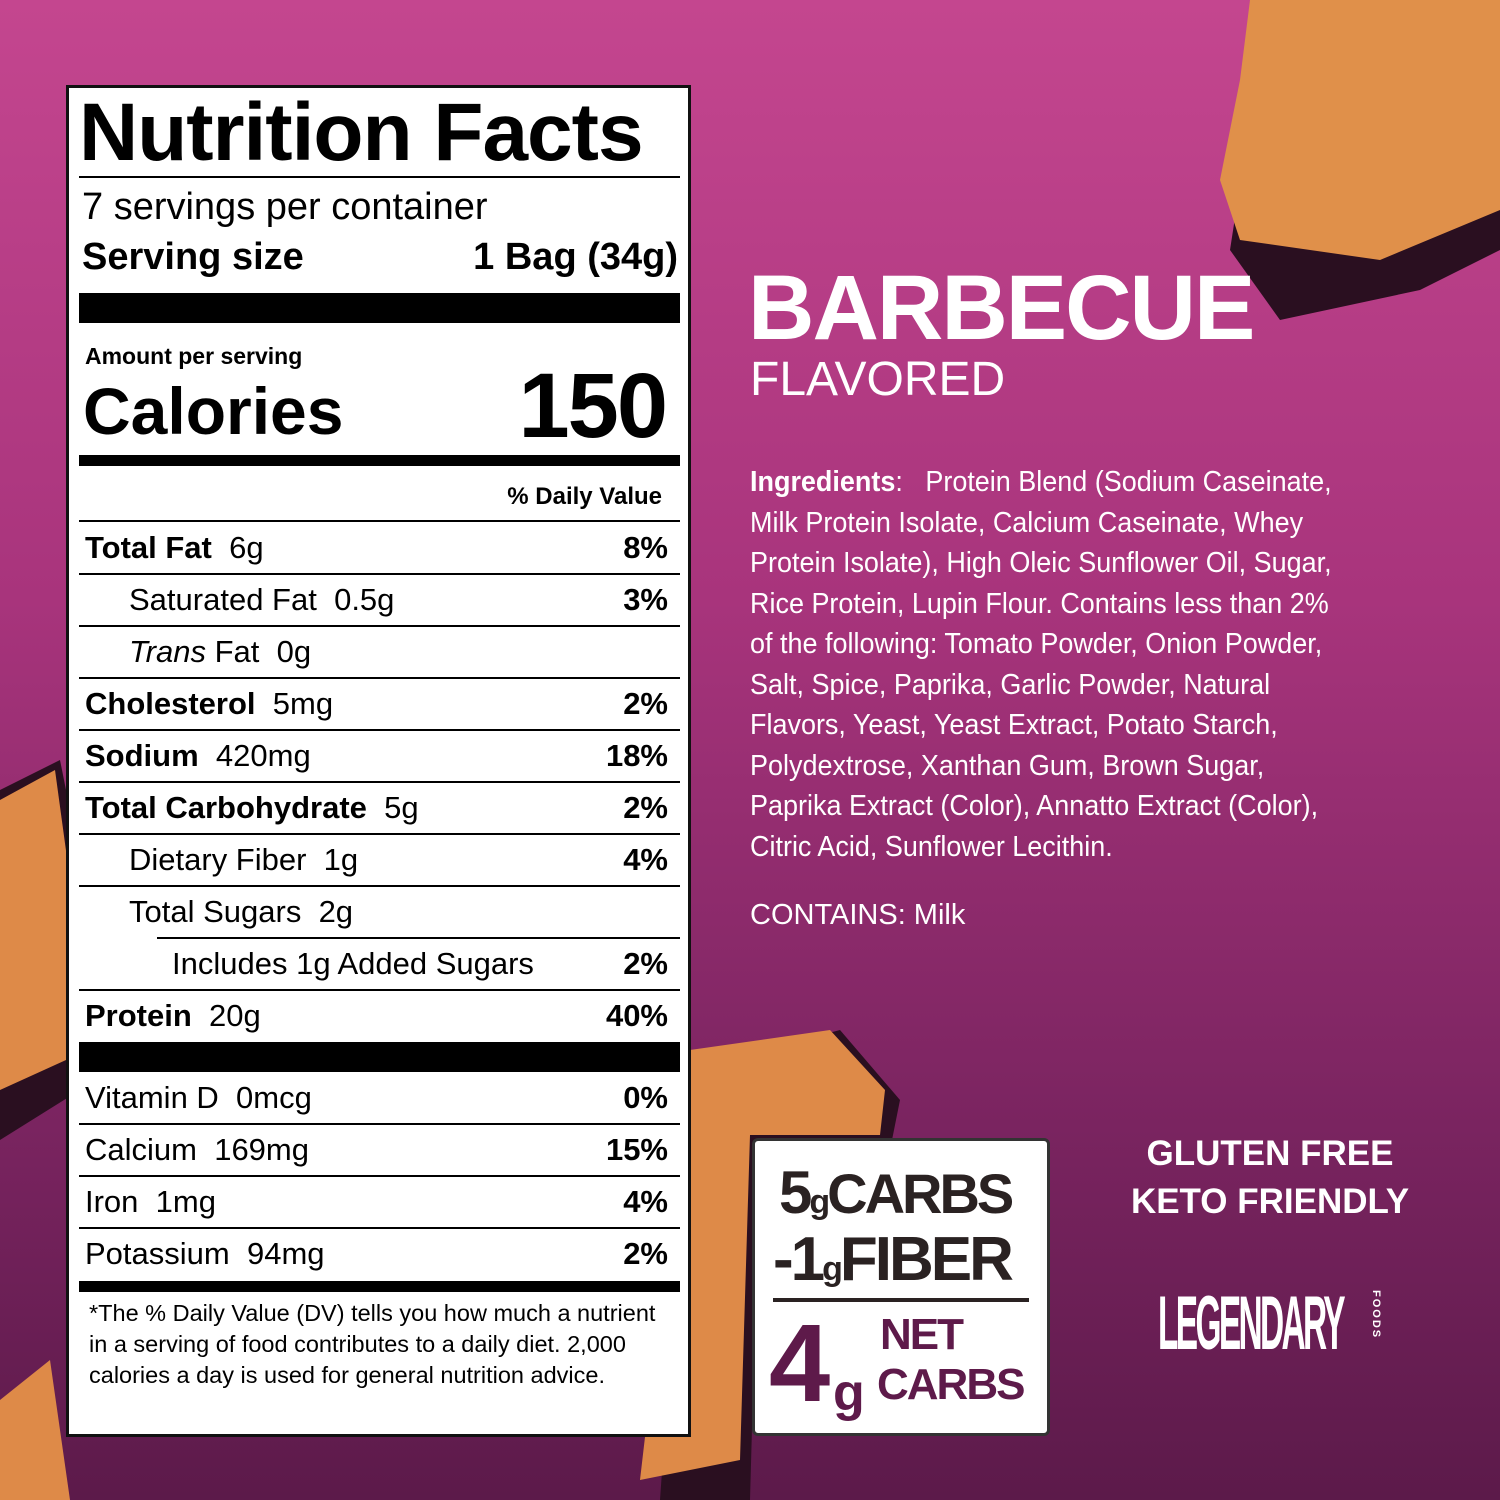 Image resolution: width=1500 pixels, height=1500 pixels. Describe the element at coordinates (398, 912) in the screenshot. I see `nutrient-row: Total Sugars 2g` at that location.